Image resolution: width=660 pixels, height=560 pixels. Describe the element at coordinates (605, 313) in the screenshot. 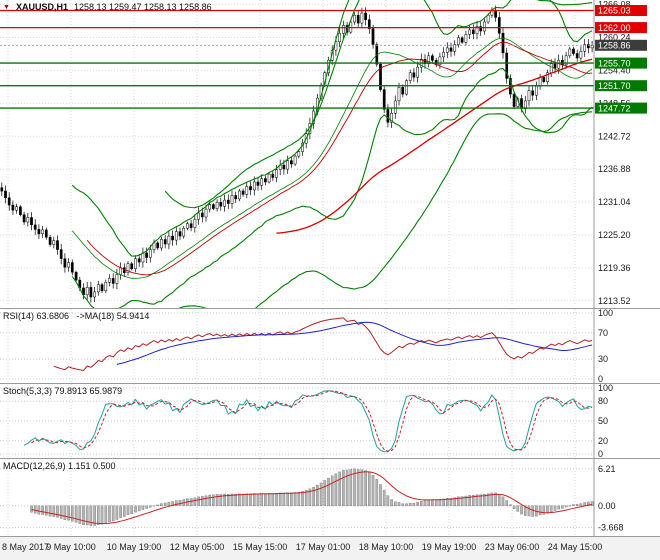

I see `rsi-tick-label: 100` at that location.